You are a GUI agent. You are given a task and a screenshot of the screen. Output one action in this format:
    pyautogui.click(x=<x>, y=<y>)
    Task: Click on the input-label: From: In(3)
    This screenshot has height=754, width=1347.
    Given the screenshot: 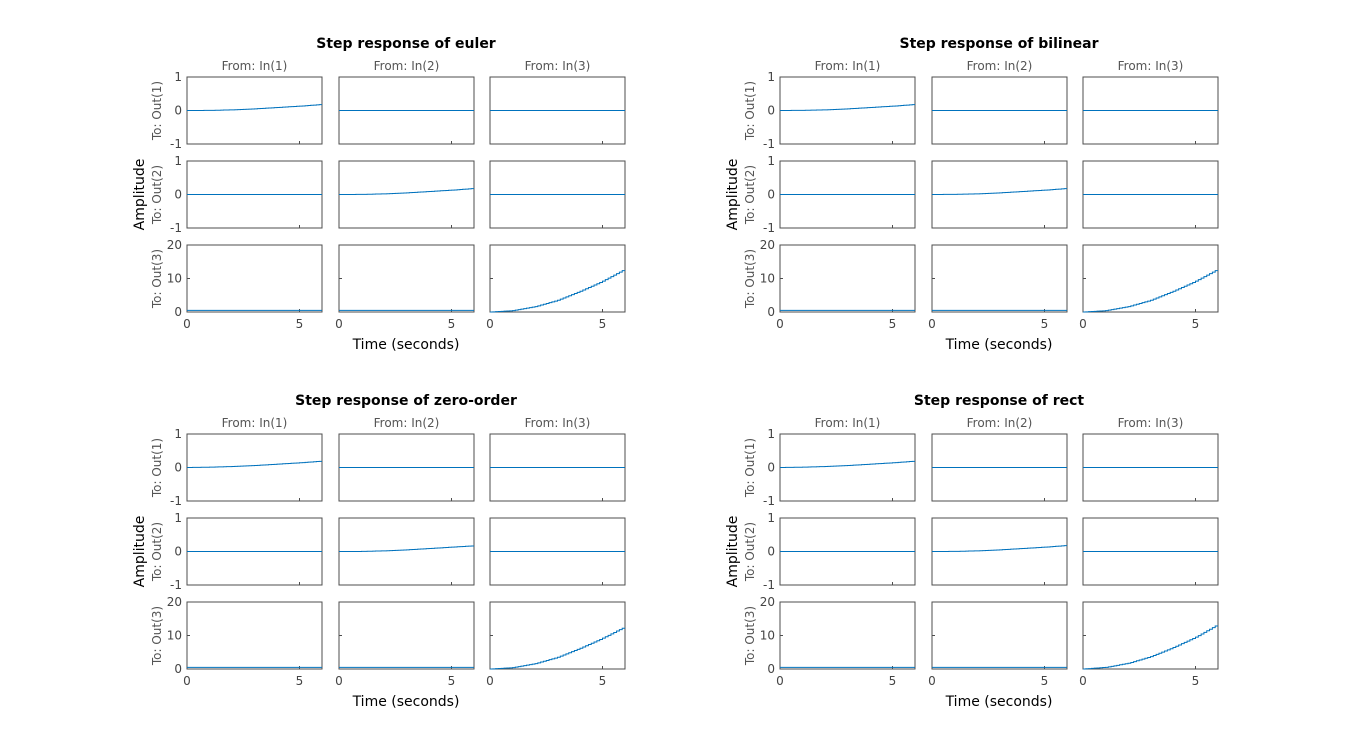 What is the action you would take?
    pyautogui.click(x=1151, y=66)
    